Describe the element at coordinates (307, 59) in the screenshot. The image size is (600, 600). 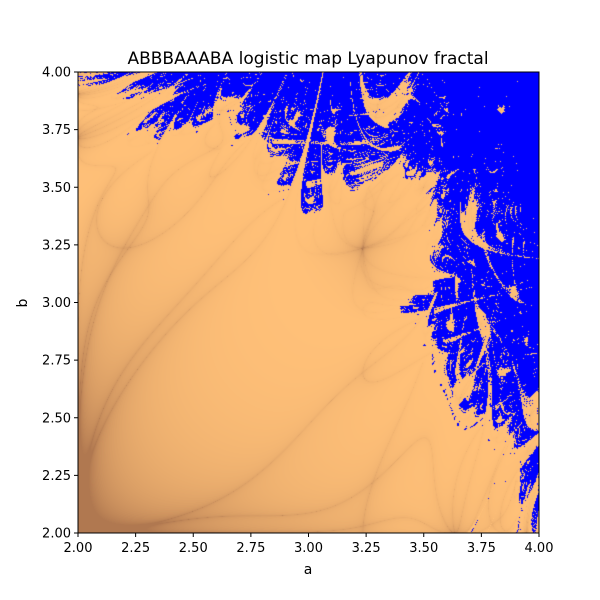
I see `chart-title: ABBBAAABA logistic map Lyapunov fractal` at that location.